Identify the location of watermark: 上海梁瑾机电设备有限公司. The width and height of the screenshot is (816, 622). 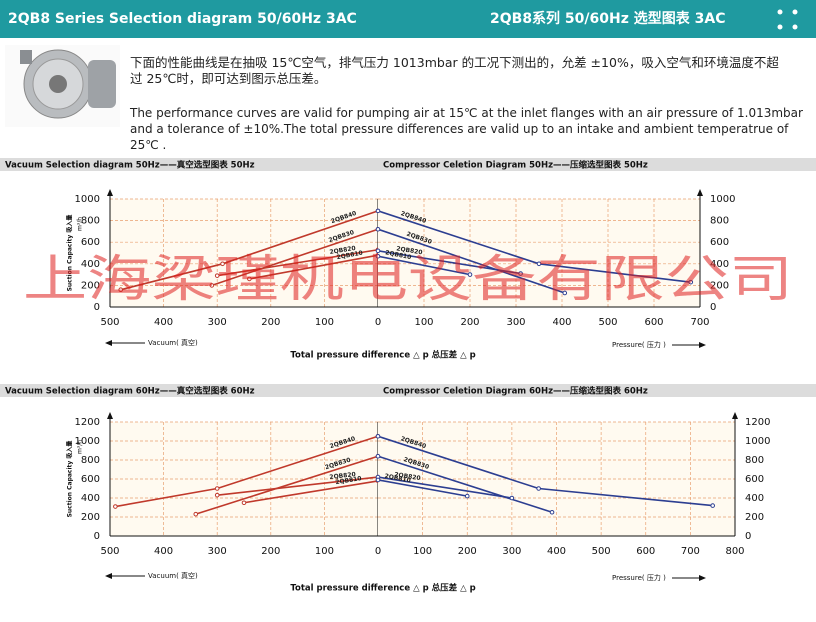
(408, 279).